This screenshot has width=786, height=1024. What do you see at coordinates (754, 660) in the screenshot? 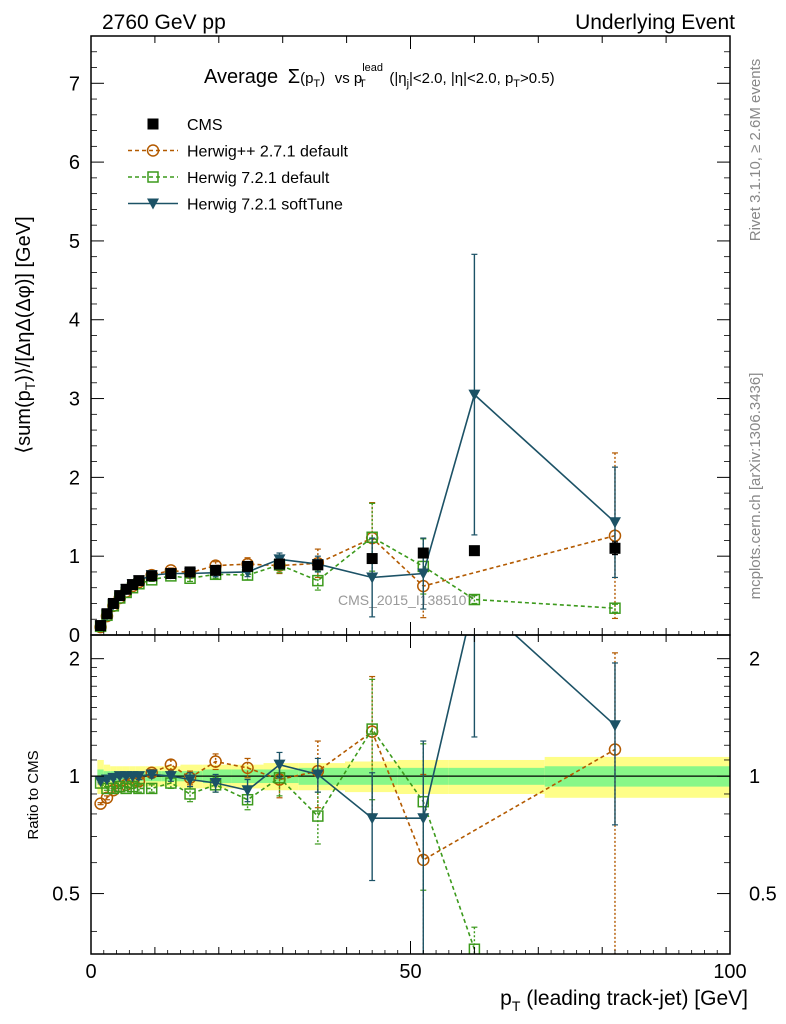
I see `ratio-y-tick-label-right: 2` at bounding box center [754, 660].